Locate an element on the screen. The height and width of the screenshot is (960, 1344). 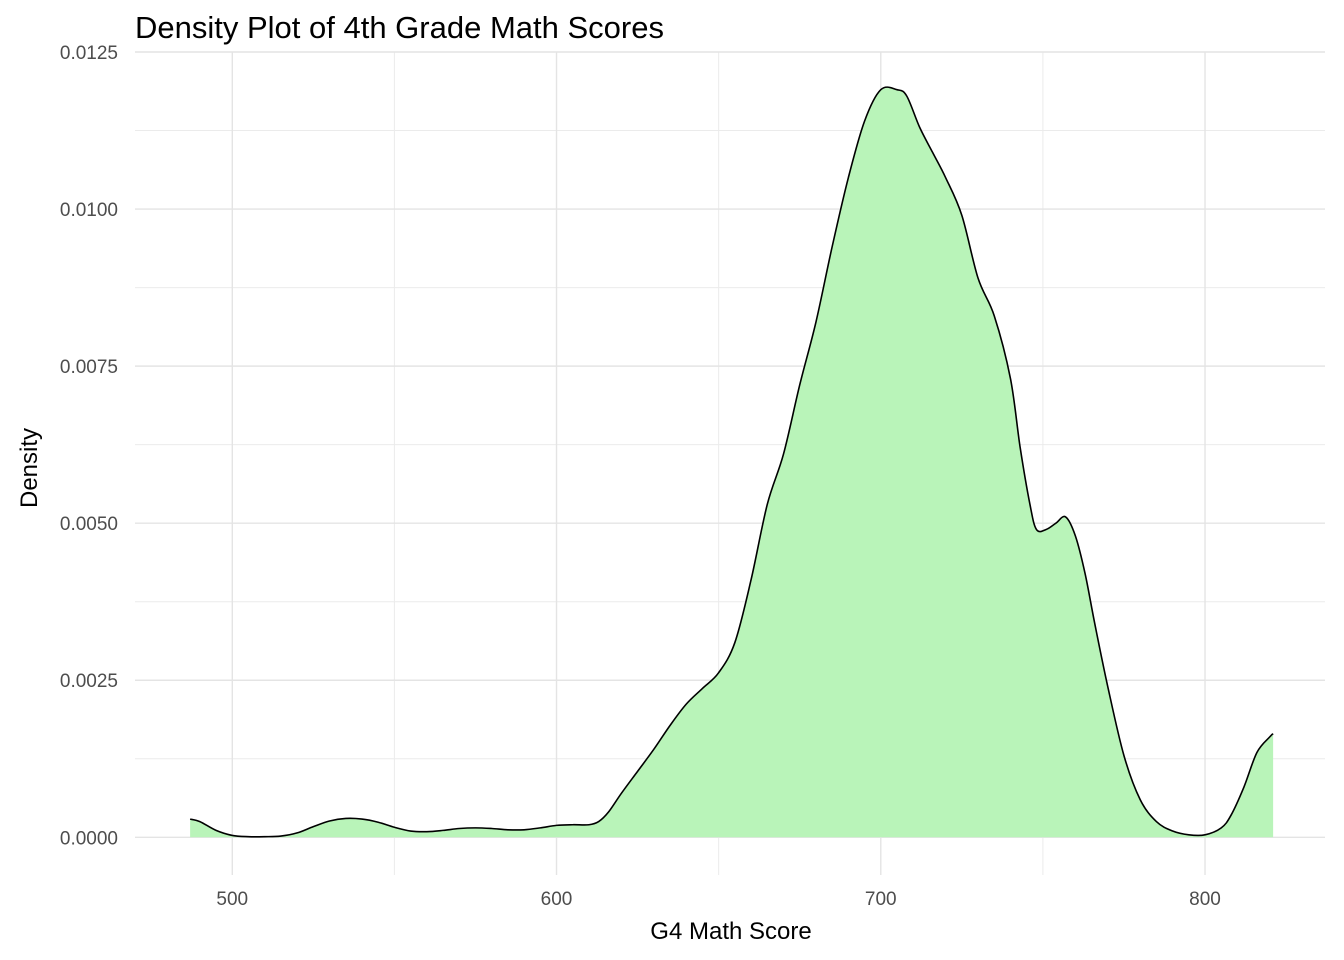
y-axis-title: Density is located at coordinates (29, 468).